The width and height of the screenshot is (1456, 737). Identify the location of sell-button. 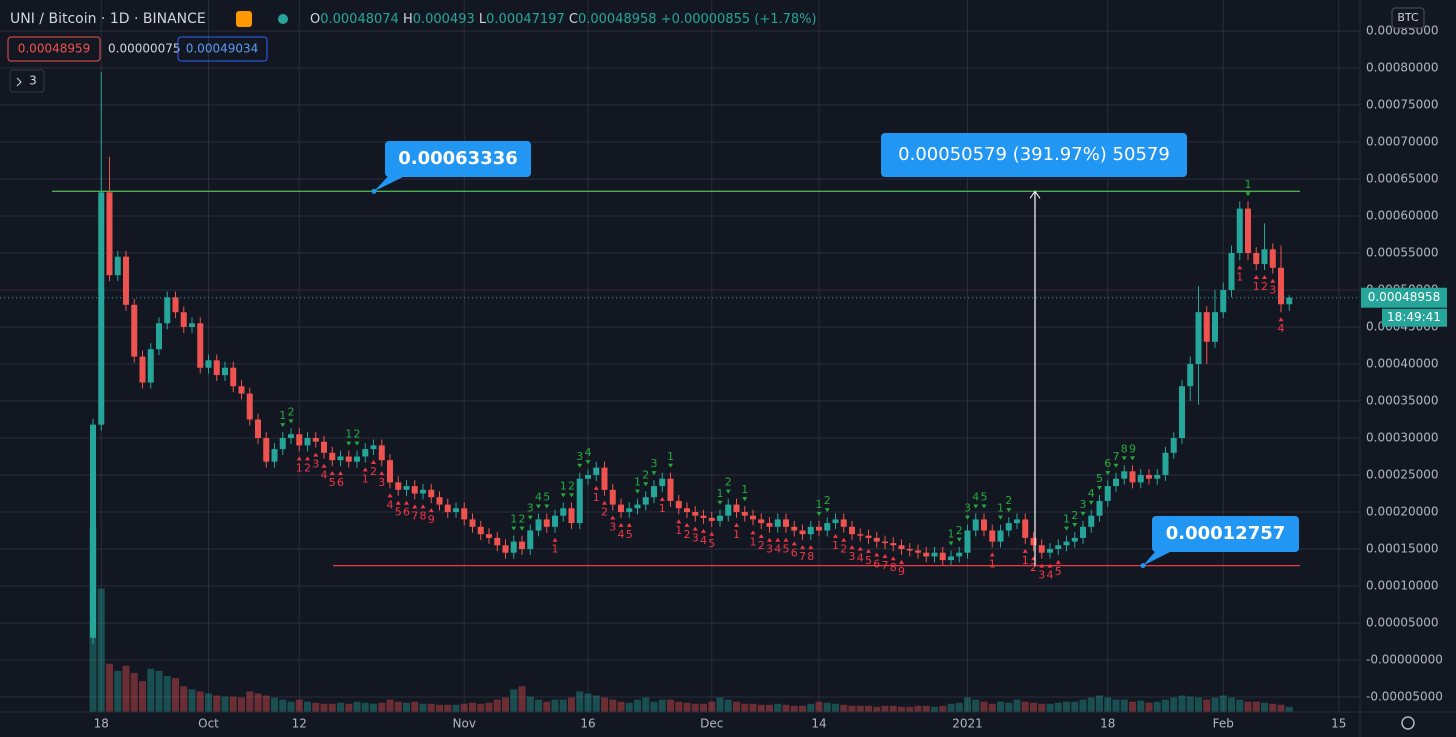
(54, 49).